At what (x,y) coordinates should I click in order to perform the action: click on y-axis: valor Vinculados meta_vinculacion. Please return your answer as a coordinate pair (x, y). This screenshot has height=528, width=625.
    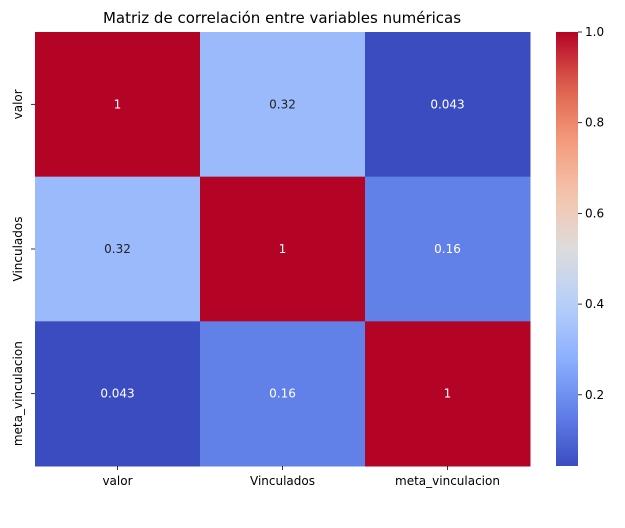
    Looking at the image, I should click on (23, 267).